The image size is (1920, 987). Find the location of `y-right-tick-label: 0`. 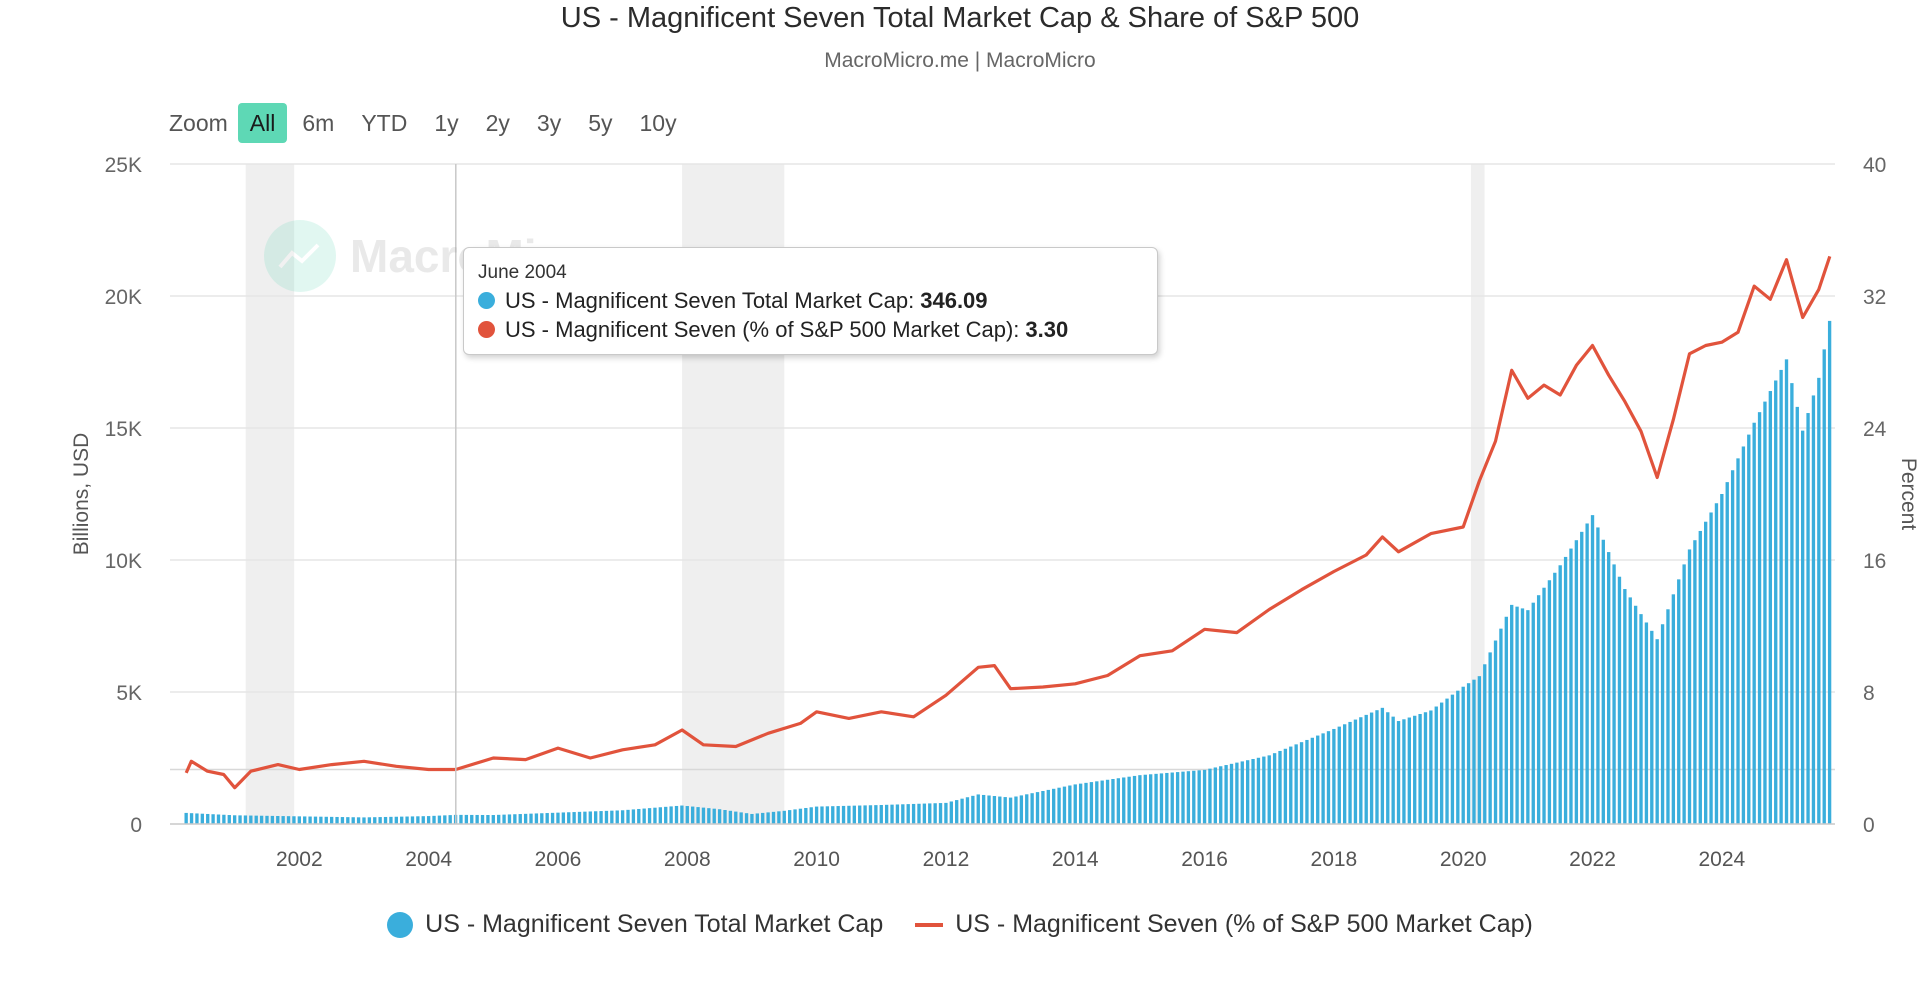

y-right-tick-label: 0 is located at coordinates (1869, 825).